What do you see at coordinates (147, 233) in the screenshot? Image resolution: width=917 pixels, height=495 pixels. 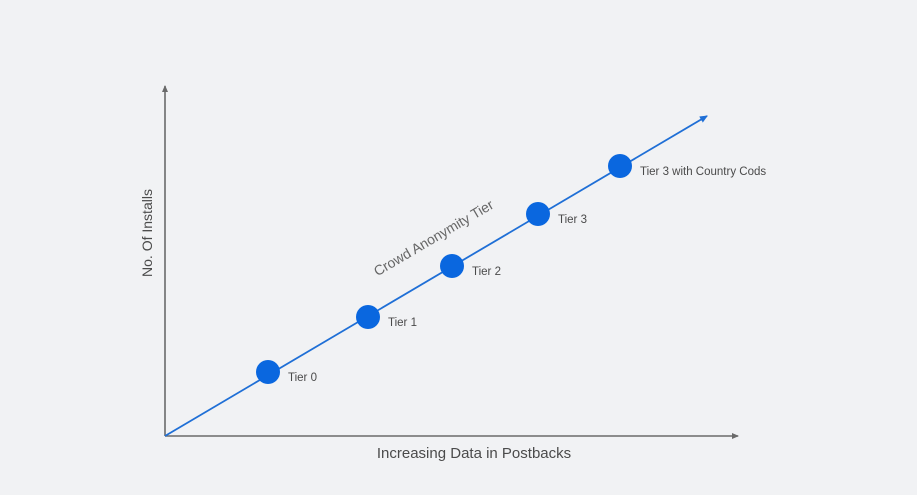 I see `y-axis-label: No. Of Installs` at bounding box center [147, 233].